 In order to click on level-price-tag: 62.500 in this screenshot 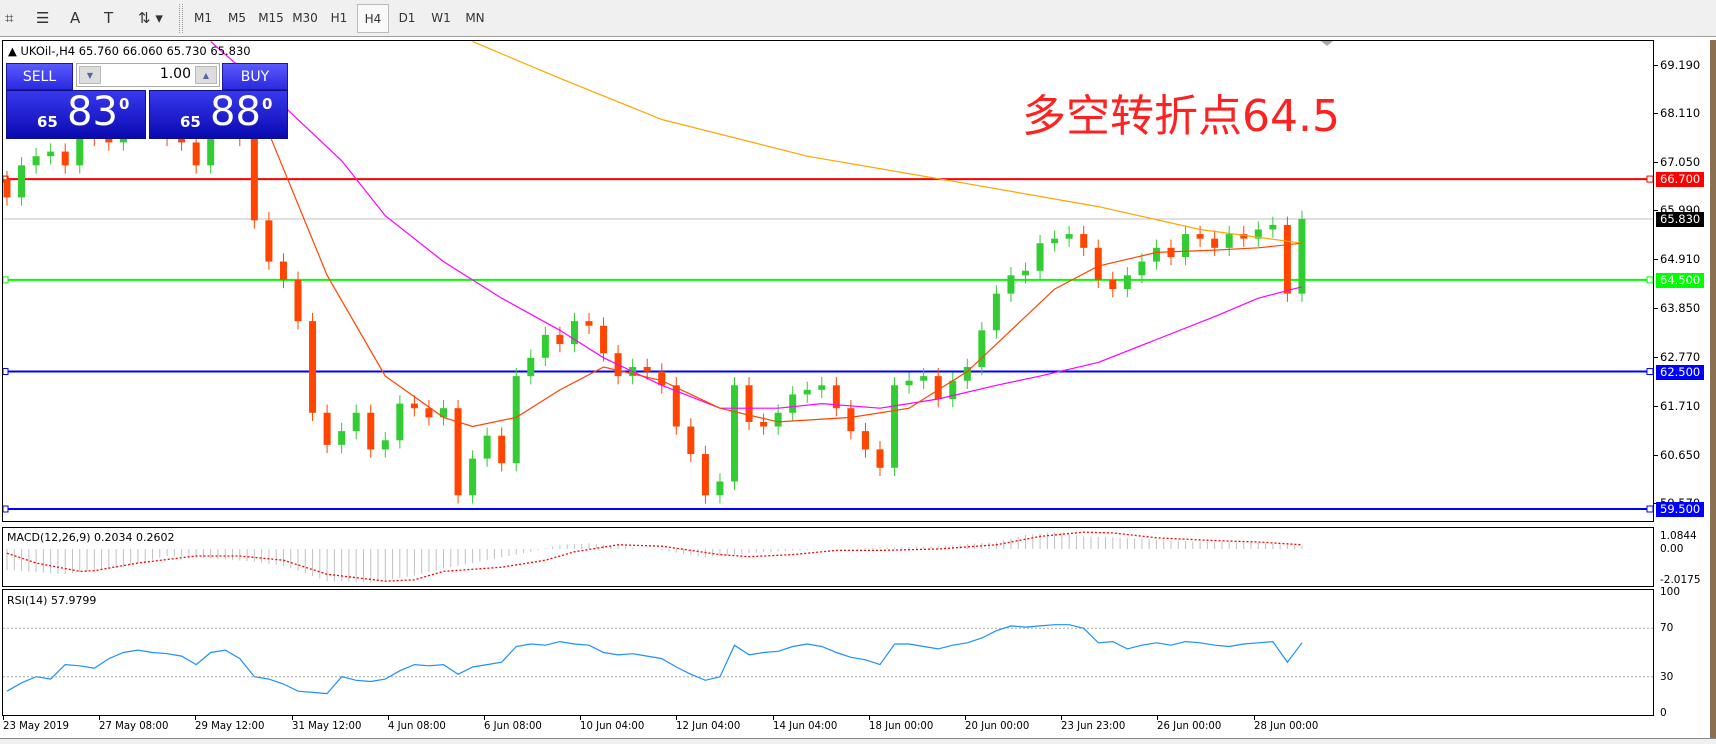, I will do `click(1680, 372)`.